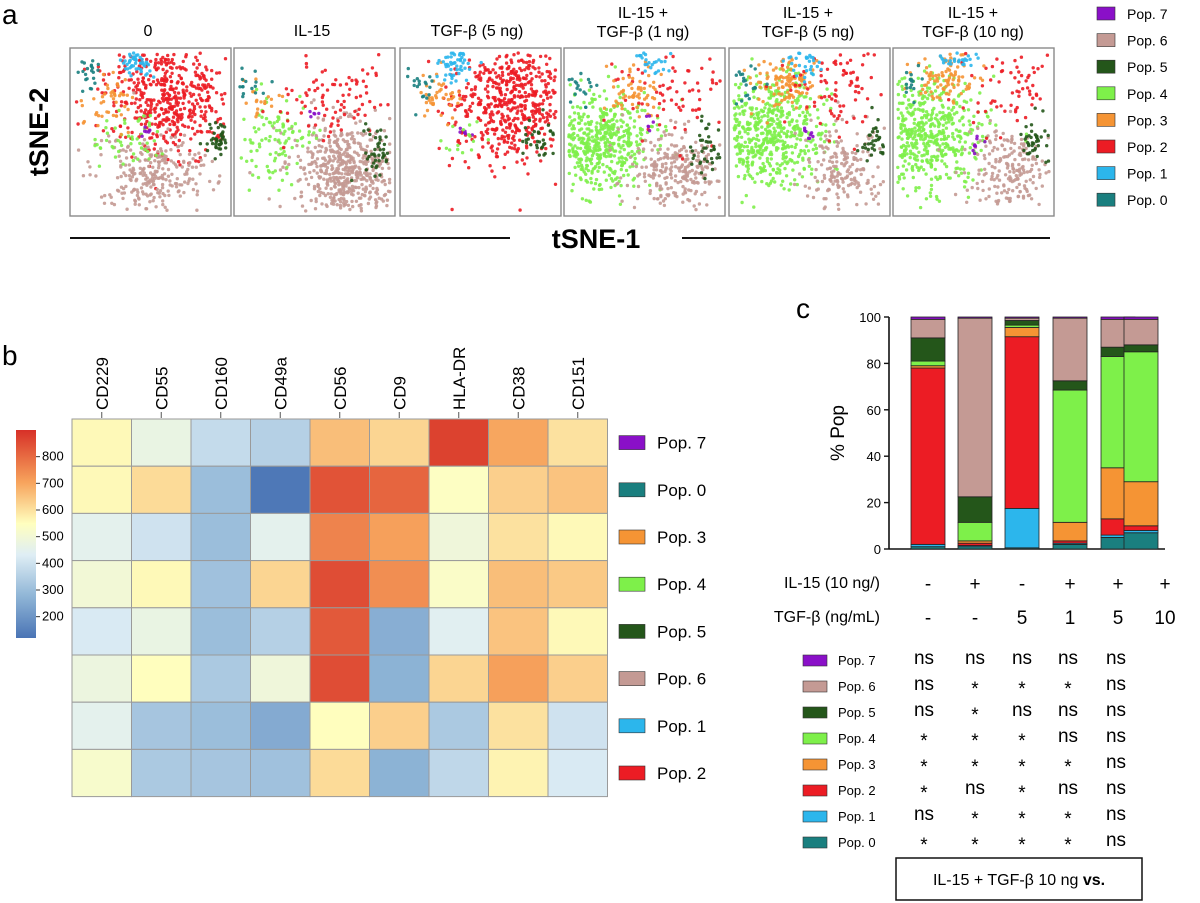  Describe the element at coordinates (39, 132) in the screenshot. I see `tsne2-axis-label: tSNE-2` at that location.